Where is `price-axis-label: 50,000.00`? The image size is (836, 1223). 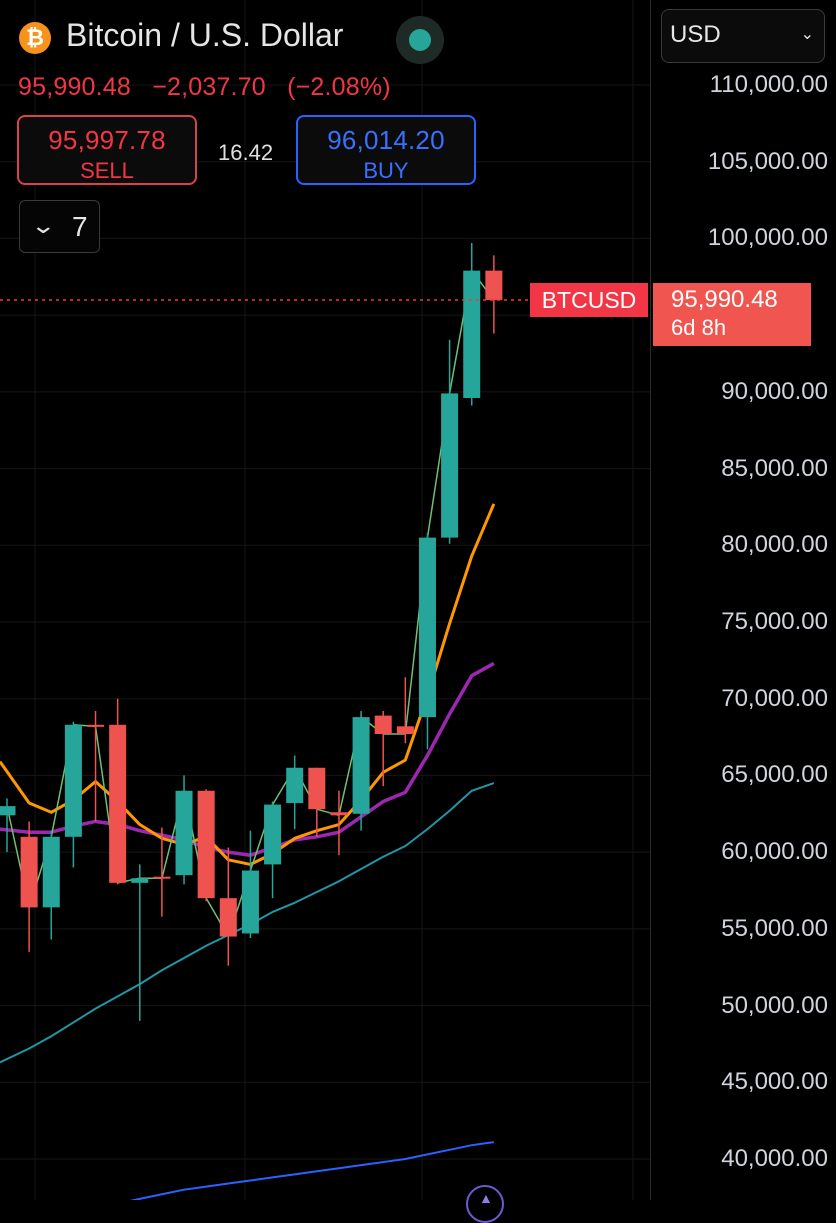
price-axis-label: 50,000.00 is located at coordinates (774, 1005).